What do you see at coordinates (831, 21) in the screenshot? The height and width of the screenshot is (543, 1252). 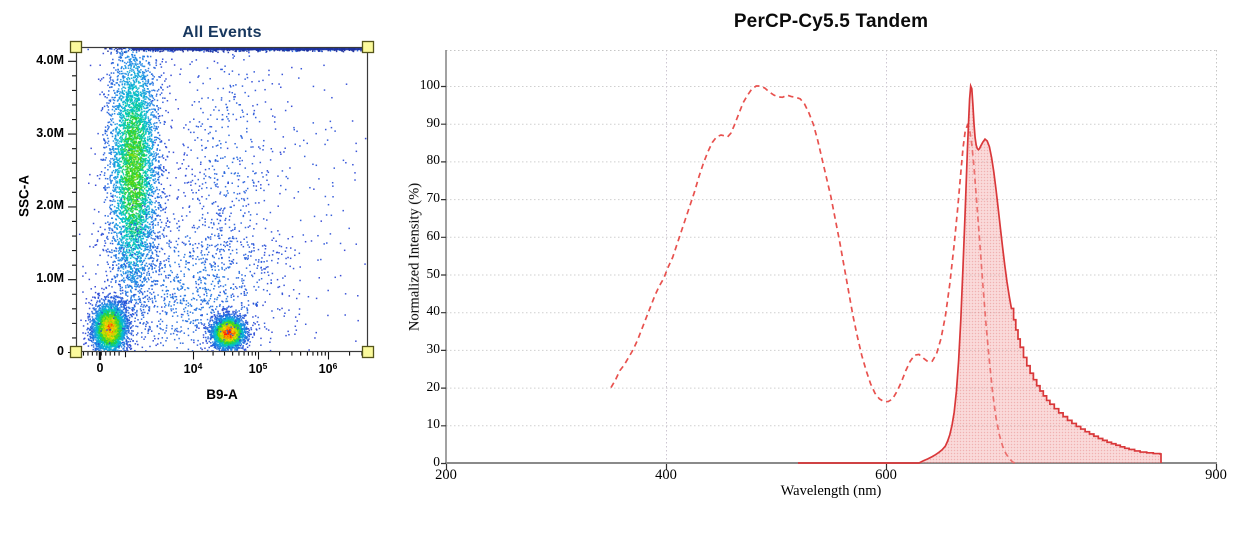 I see `spectrum-chart-title: PerCP-Cy5.5 Tandem` at bounding box center [831, 21].